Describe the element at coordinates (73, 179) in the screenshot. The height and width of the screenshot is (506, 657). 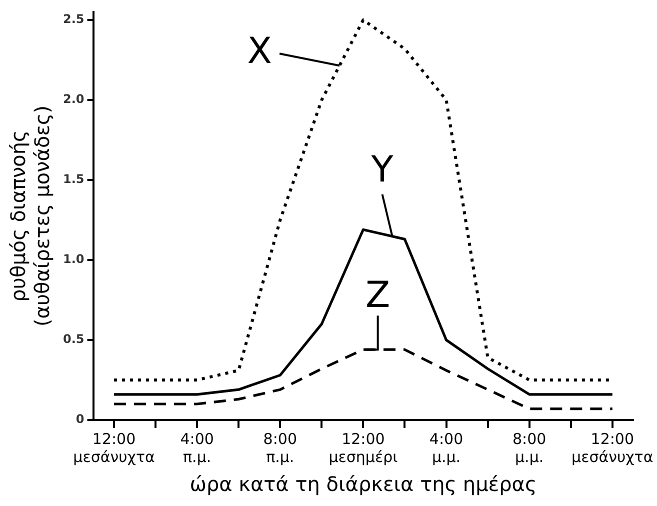
I see `y-tick-label: 1.5` at that location.